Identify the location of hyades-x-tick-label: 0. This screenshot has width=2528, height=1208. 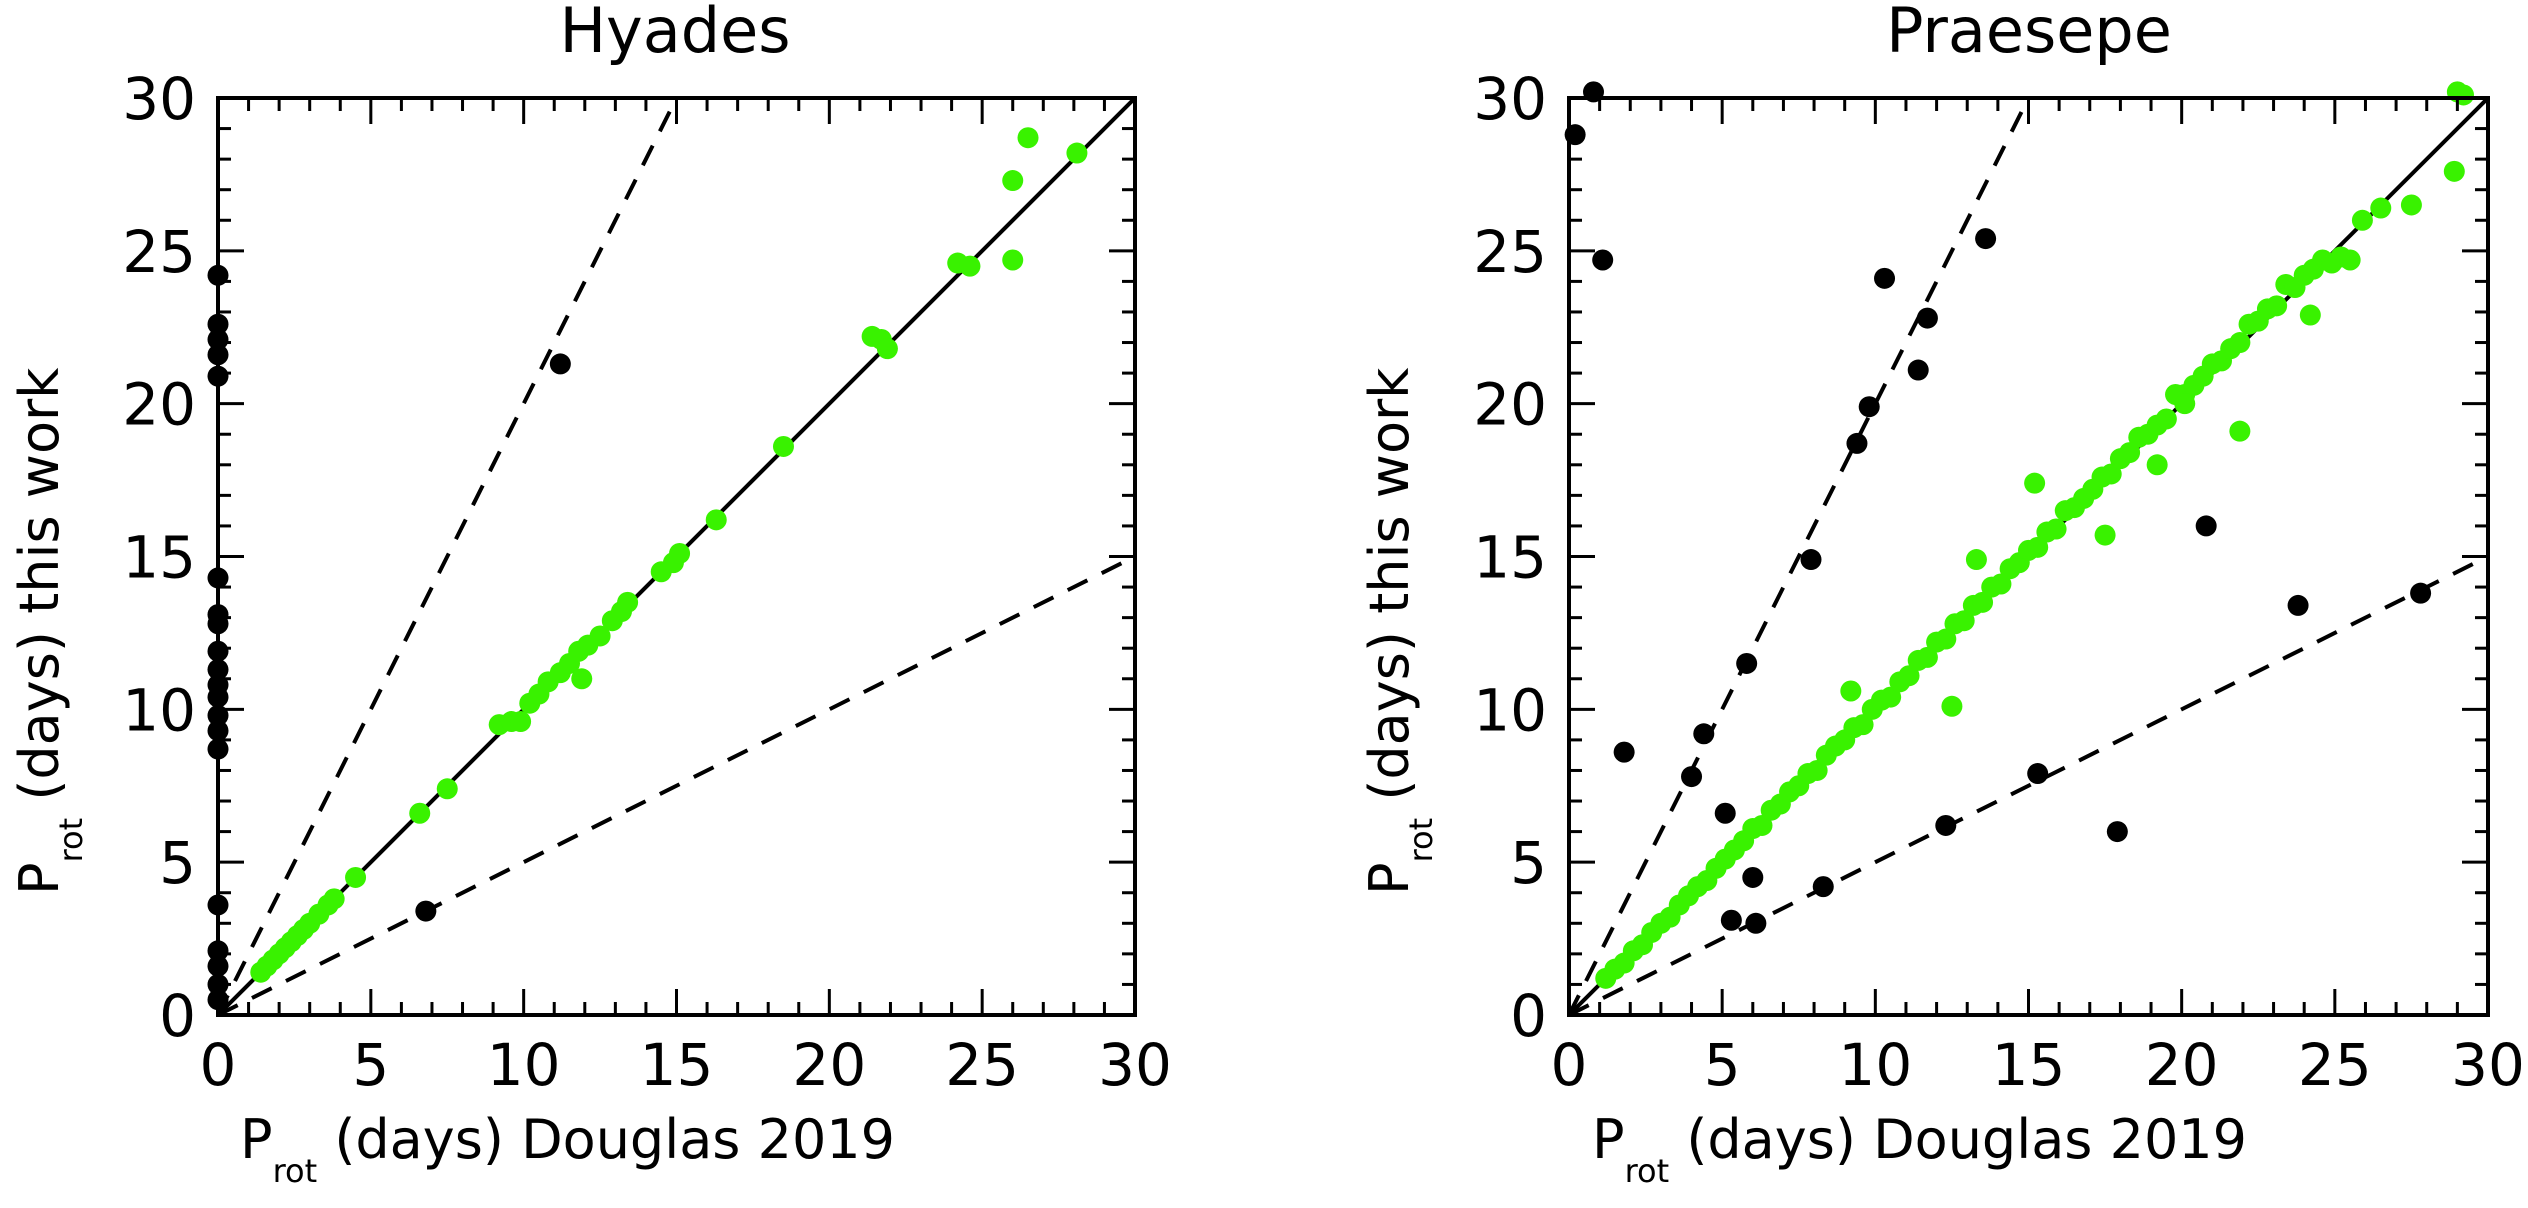
(218, 1065).